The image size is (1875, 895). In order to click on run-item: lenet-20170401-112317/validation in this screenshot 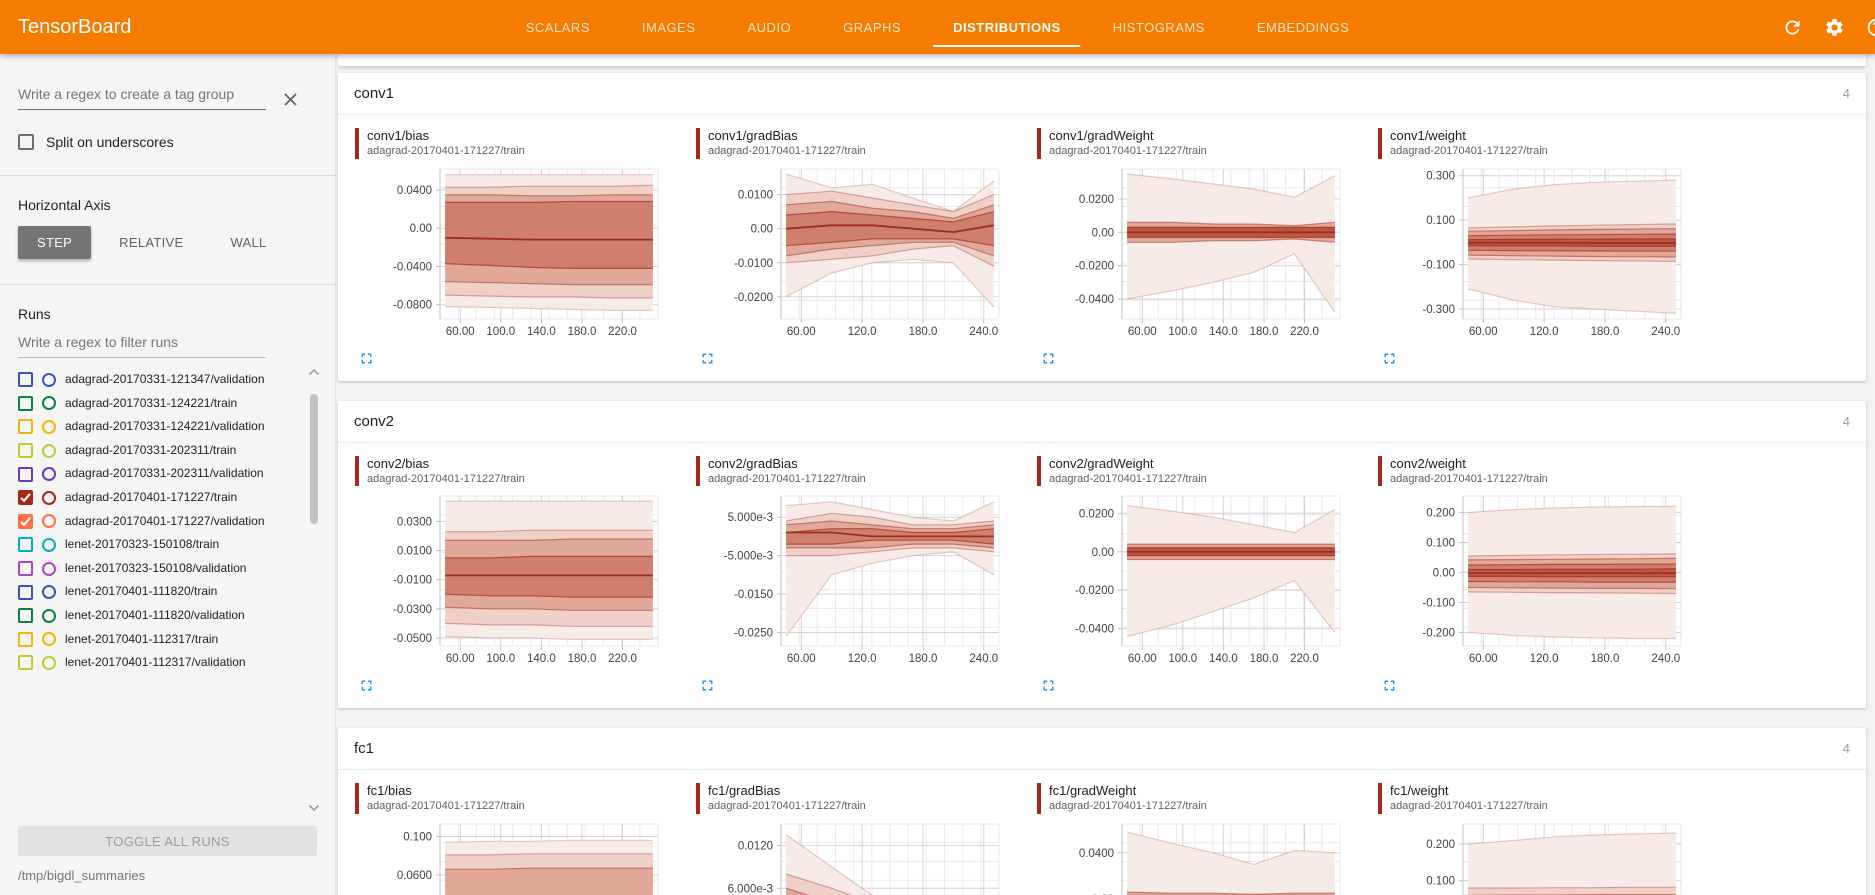, I will do `click(159, 663)`.